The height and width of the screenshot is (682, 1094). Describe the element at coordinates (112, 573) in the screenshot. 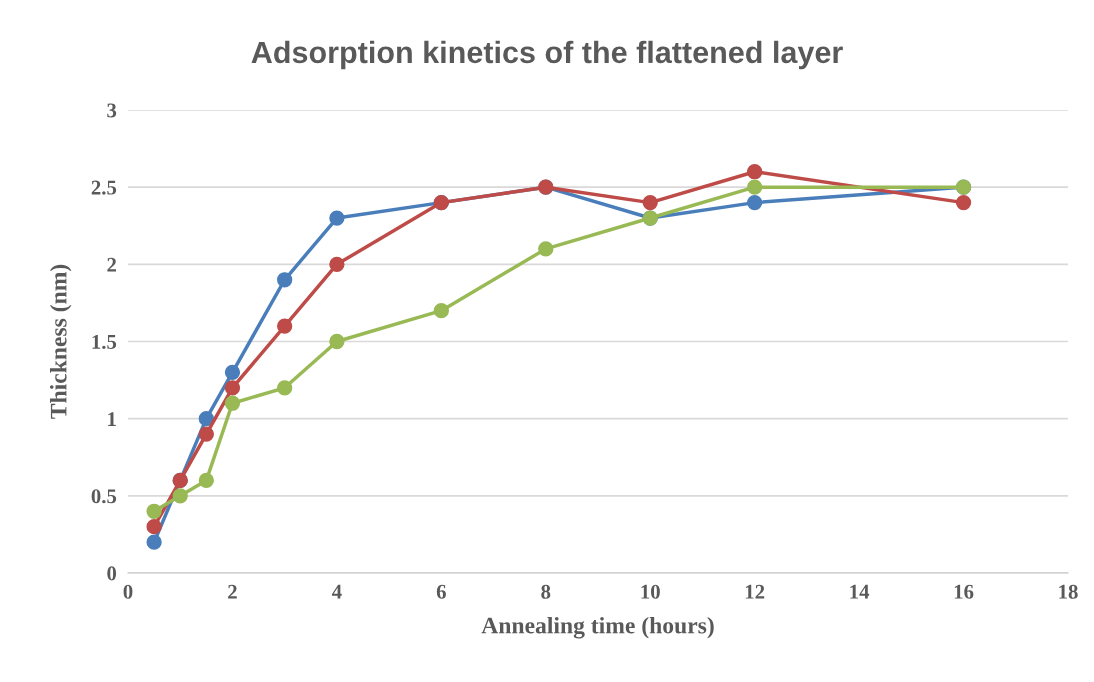

I see `y-tick-label: 0` at that location.